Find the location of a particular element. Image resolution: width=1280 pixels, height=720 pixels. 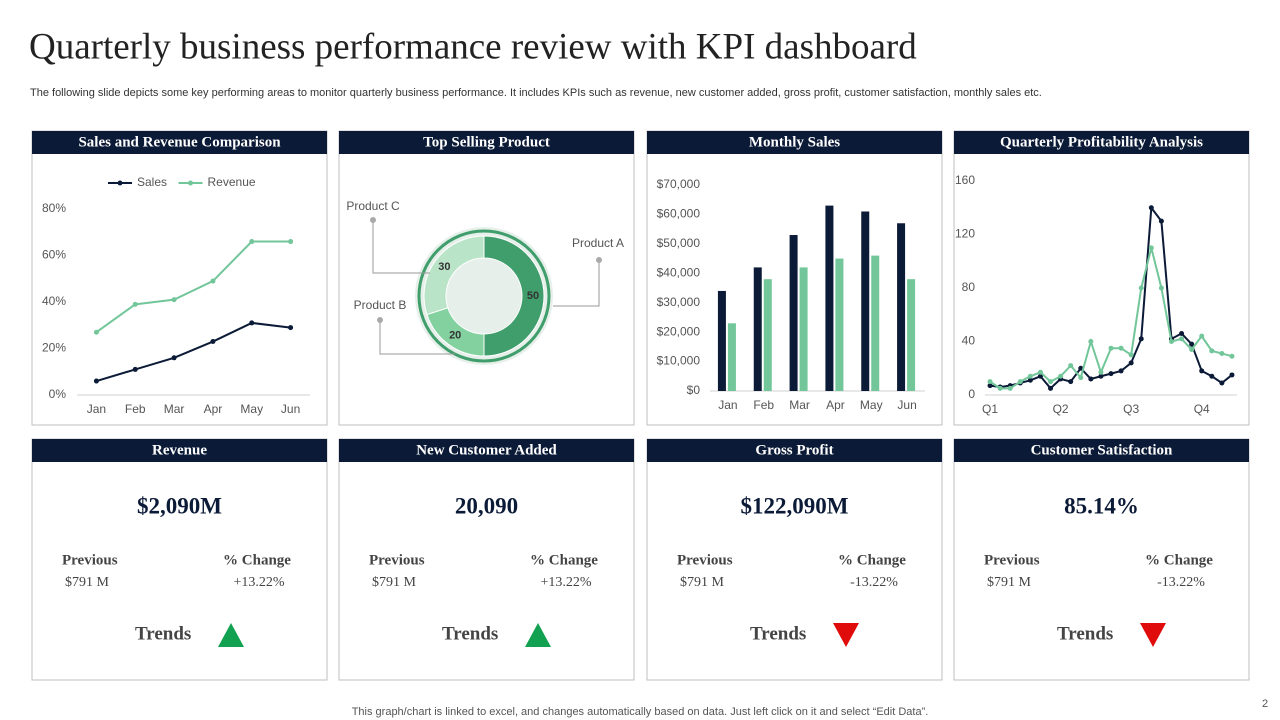

legend-marker is located at coordinates (120, 183).